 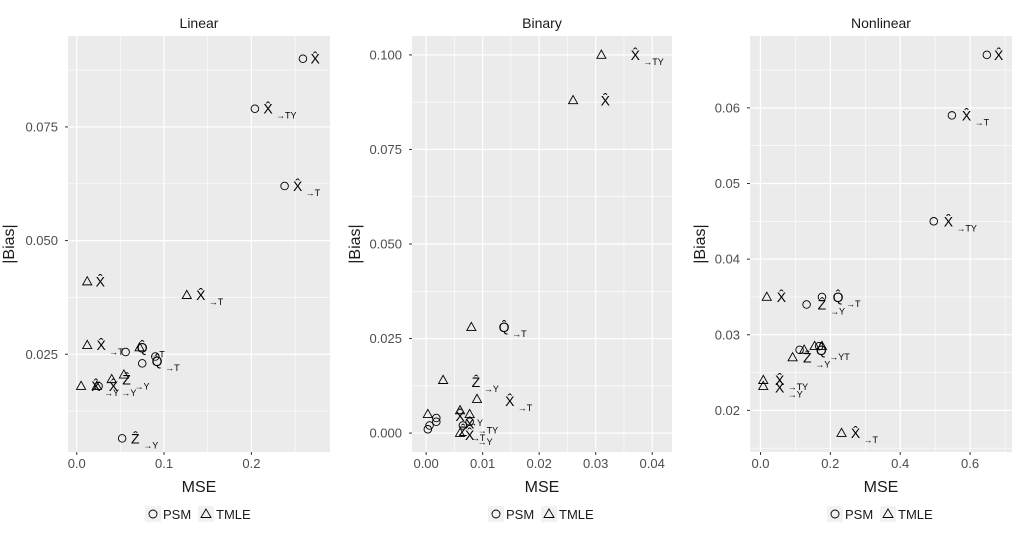 What do you see at coordinates (385, 54) in the screenshot?
I see `y-tick-label: 0.100` at bounding box center [385, 54].